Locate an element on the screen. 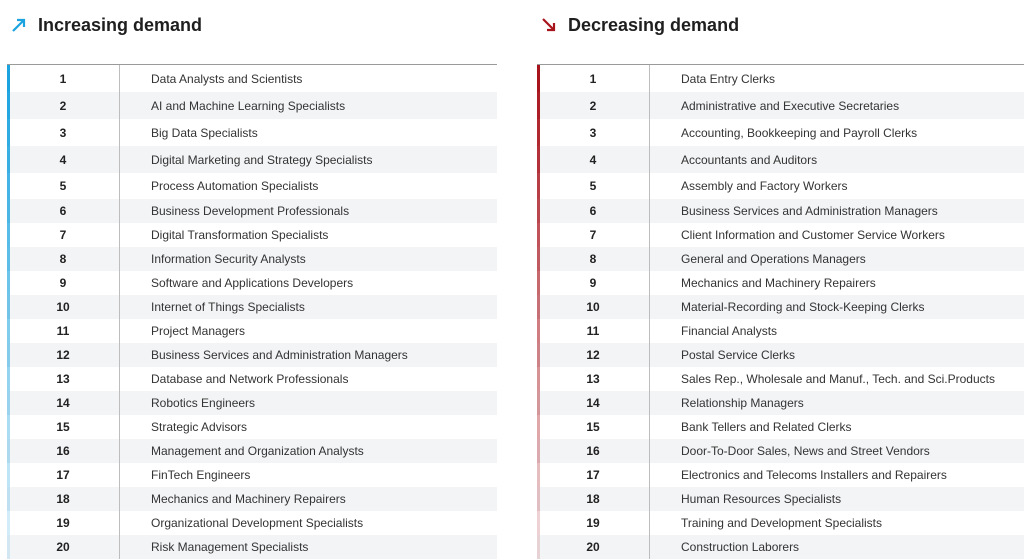 The height and width of the screenshot is (560, 1024). job-title-cell: Organizational Development Specialists is located at coordinates (257, 523).